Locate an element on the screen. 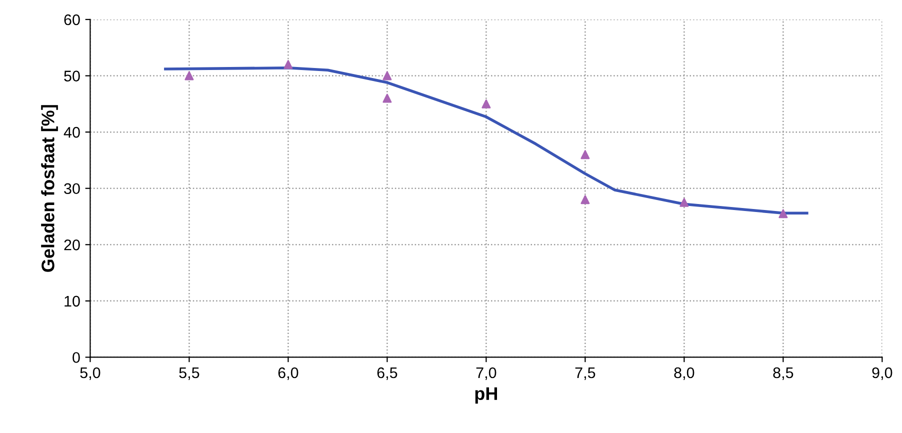 The image size is (902, 433). y-tick-label: 20 is located at coordinates (72, 245).